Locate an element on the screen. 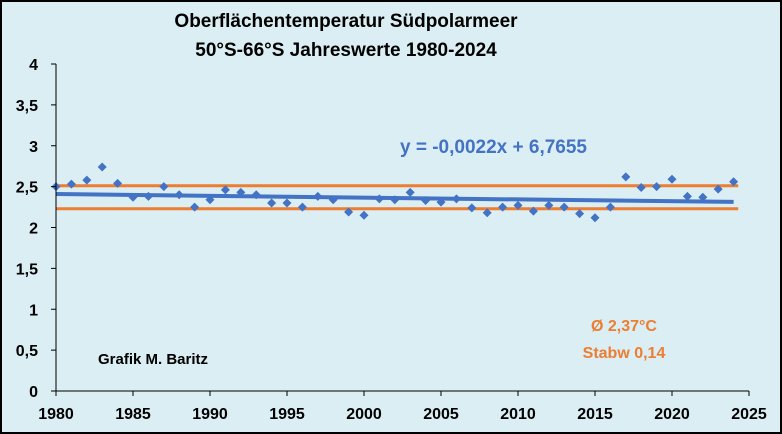 The width and height of the screenshot is (782, 434). chart-title: Oberflächentemperatur Südpolarmeer is located at coordinates (346, 21).